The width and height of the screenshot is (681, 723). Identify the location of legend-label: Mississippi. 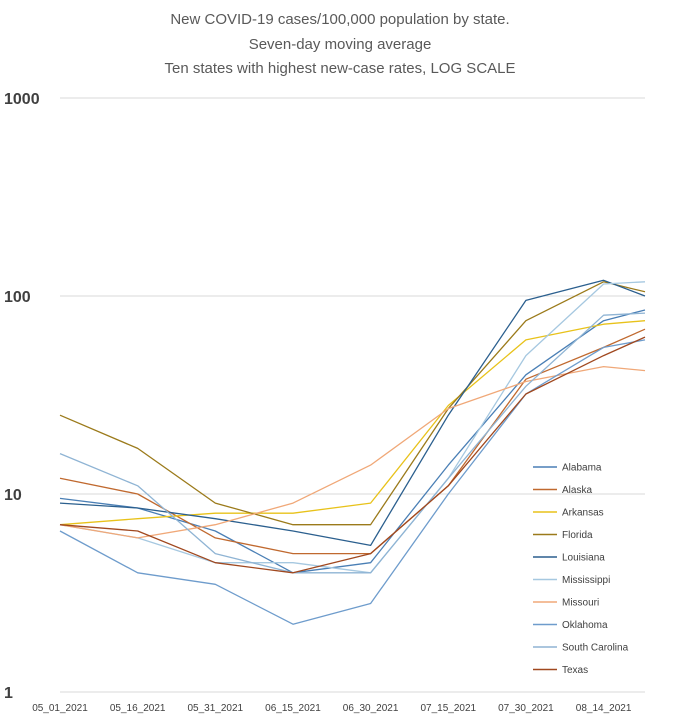
(586, 580).